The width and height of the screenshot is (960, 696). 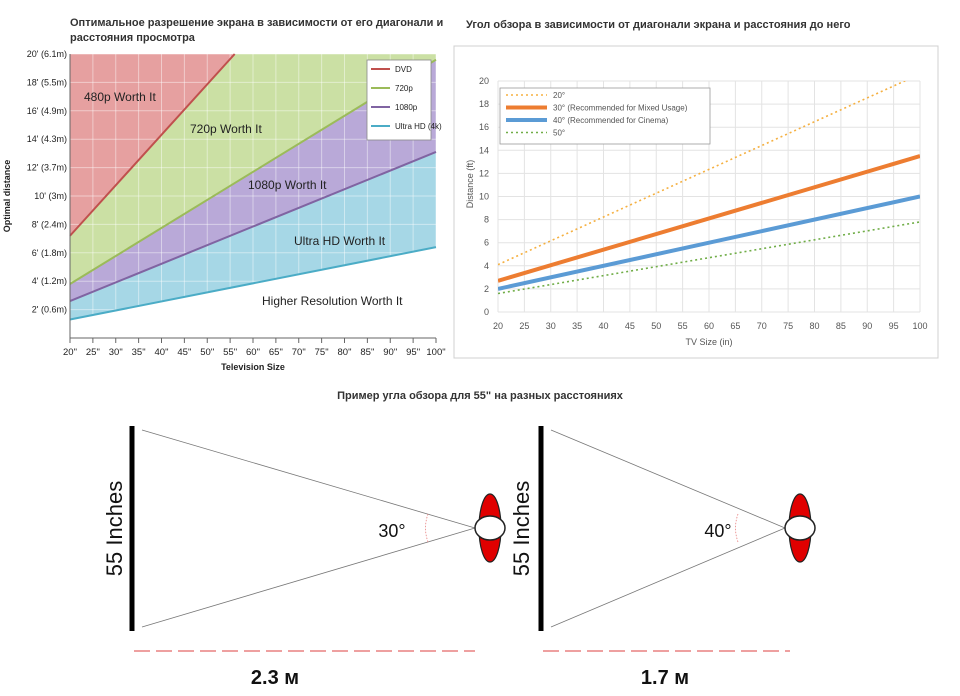 I want to click on region-higher-label: Higher Resolution Worth It, so click(x=332, y=301).